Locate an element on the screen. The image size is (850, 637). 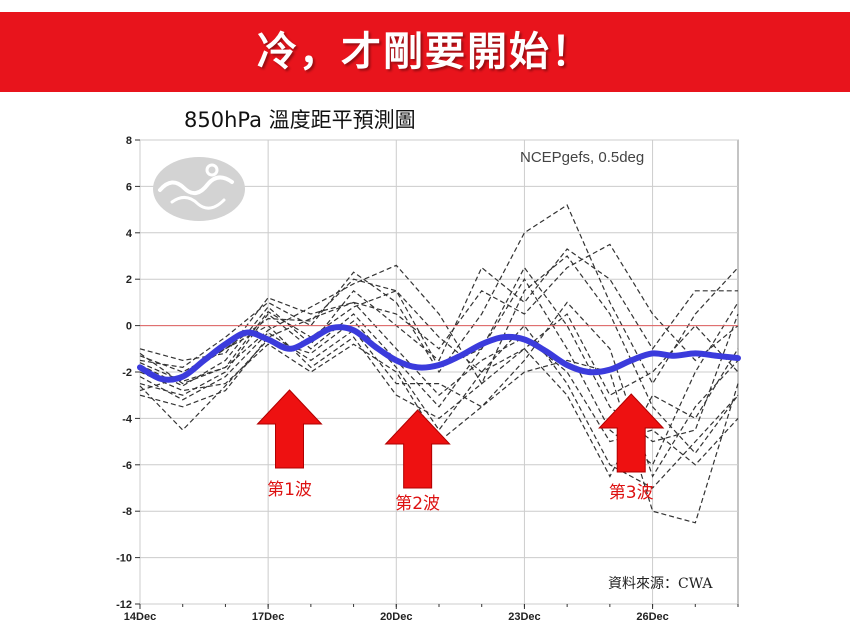
title-banner: 冷，才剛要開始！ is located at coordinates (425, 52).